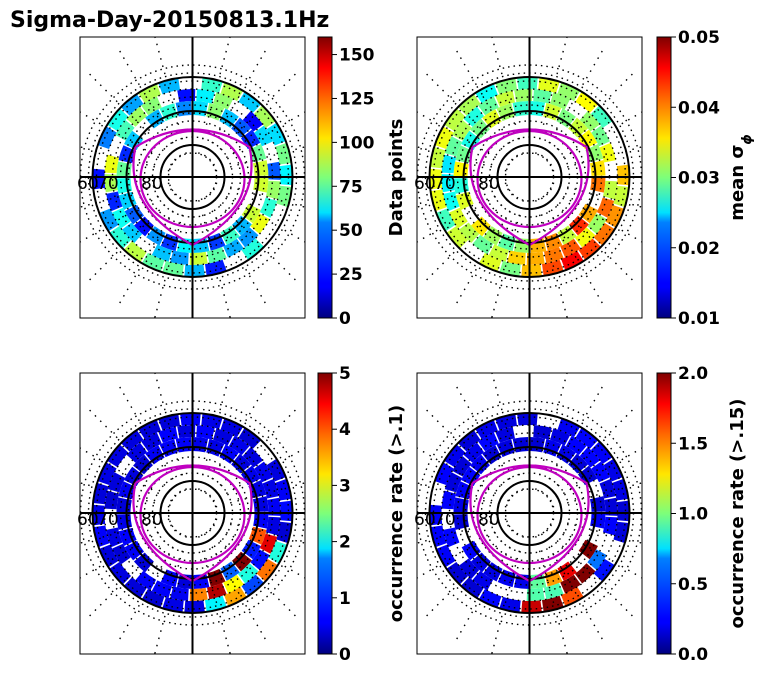 The height and width of the screenshot is (674, 759). What do you see at coordinates (345, 543) in the screenshot?
I see `colorbar-tick-label: 2` at bounding box center [345, 543].